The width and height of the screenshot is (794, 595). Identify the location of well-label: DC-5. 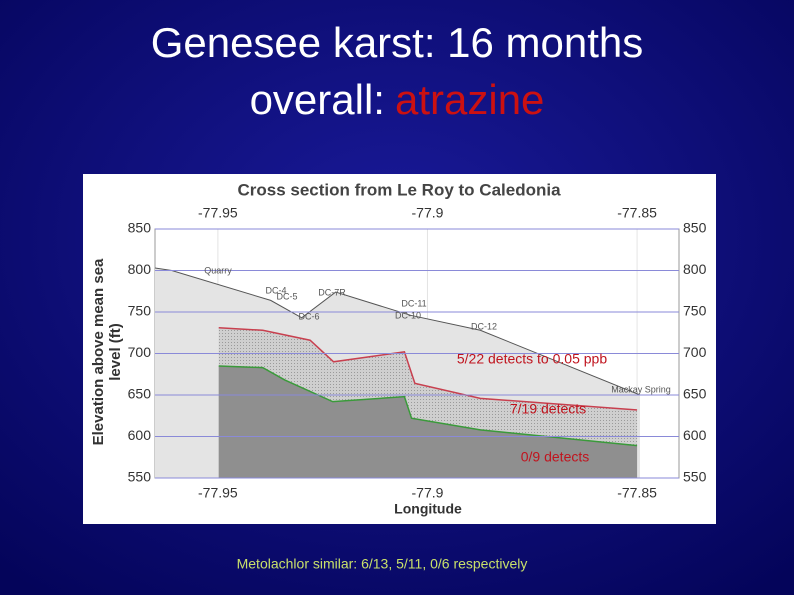
(286, 296).